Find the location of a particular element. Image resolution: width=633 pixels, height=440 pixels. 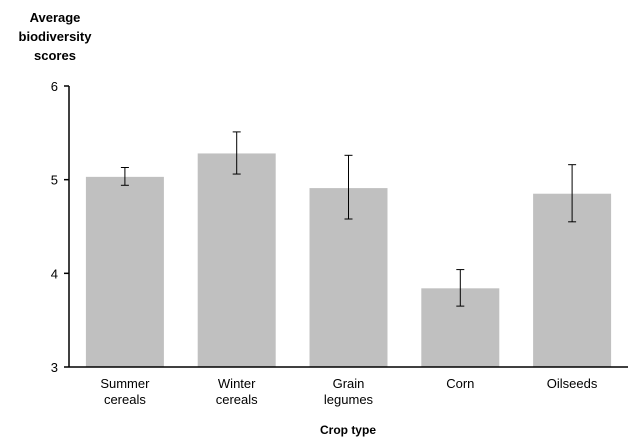

y-axis-label-line: scores is located at coordinates (55, 55).